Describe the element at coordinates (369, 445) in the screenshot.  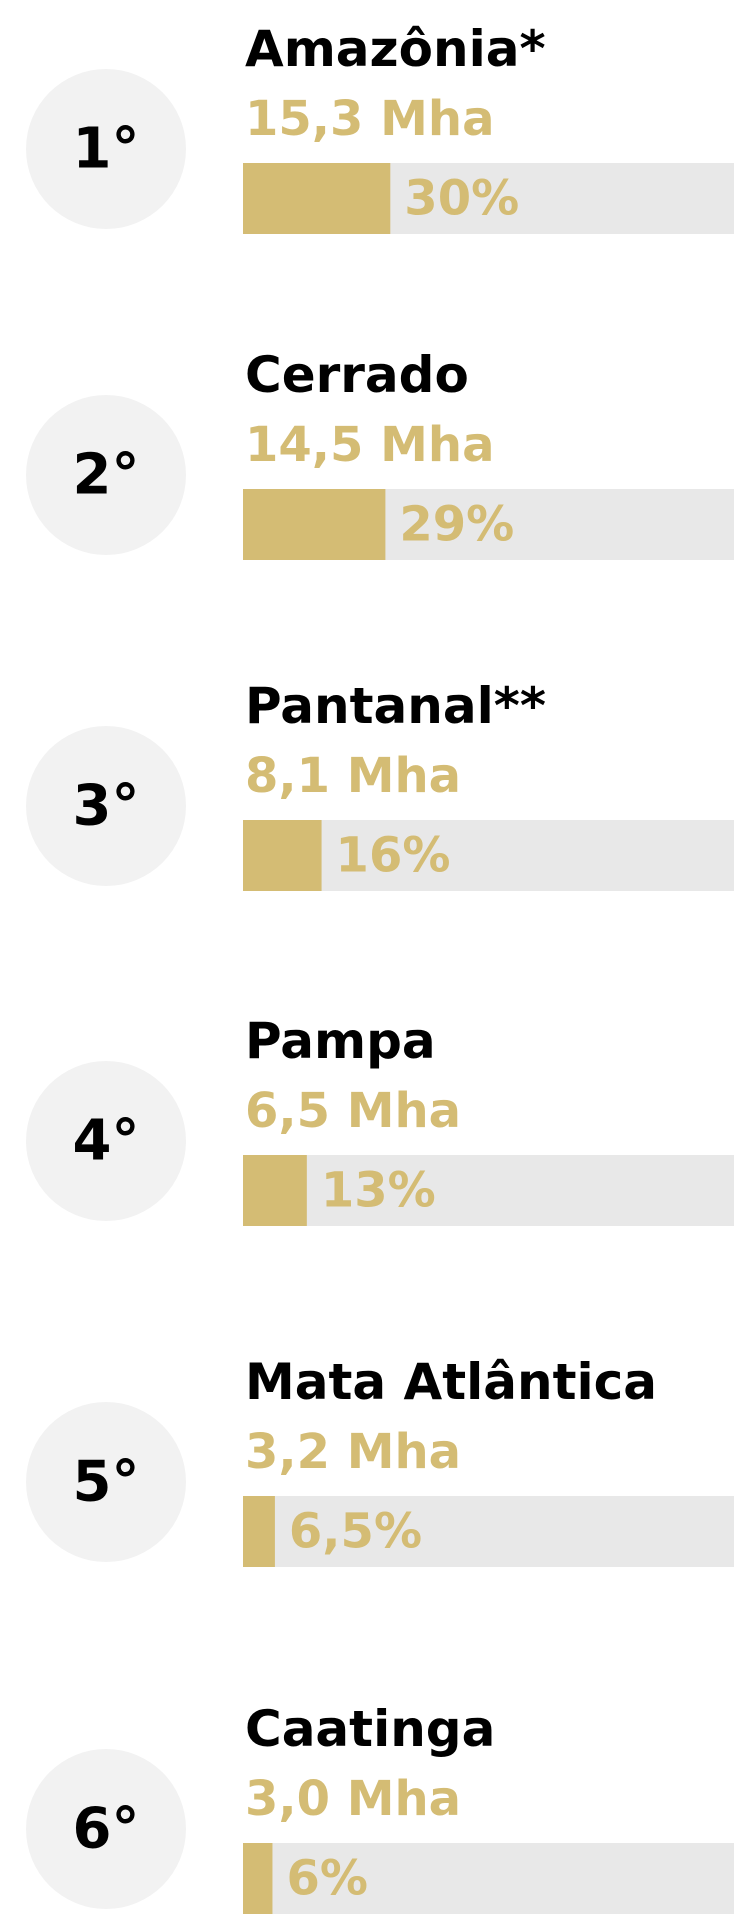
I see `area: 14,5 Mha` at that location.